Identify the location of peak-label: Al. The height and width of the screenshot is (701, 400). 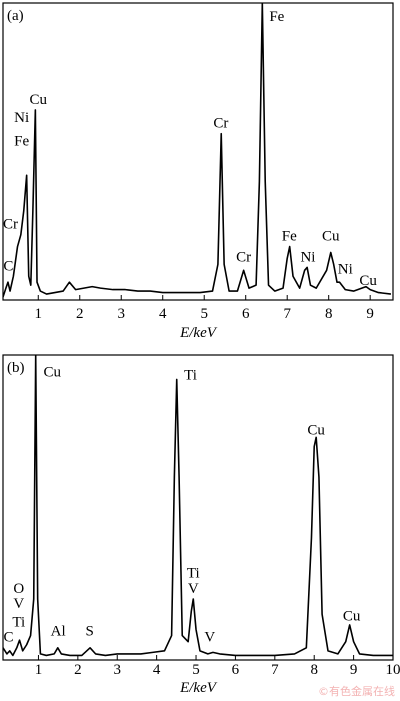
(58, 632).